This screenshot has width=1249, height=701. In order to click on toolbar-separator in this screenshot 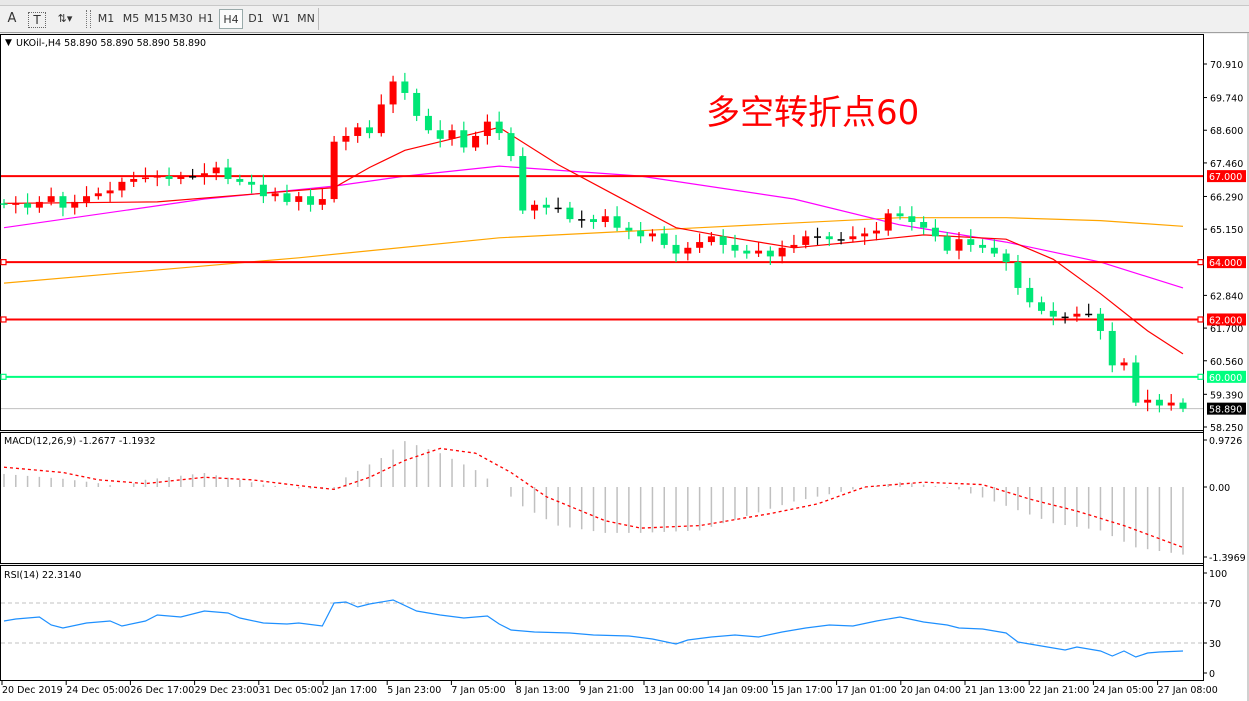, I will do `click(318, 19)`.